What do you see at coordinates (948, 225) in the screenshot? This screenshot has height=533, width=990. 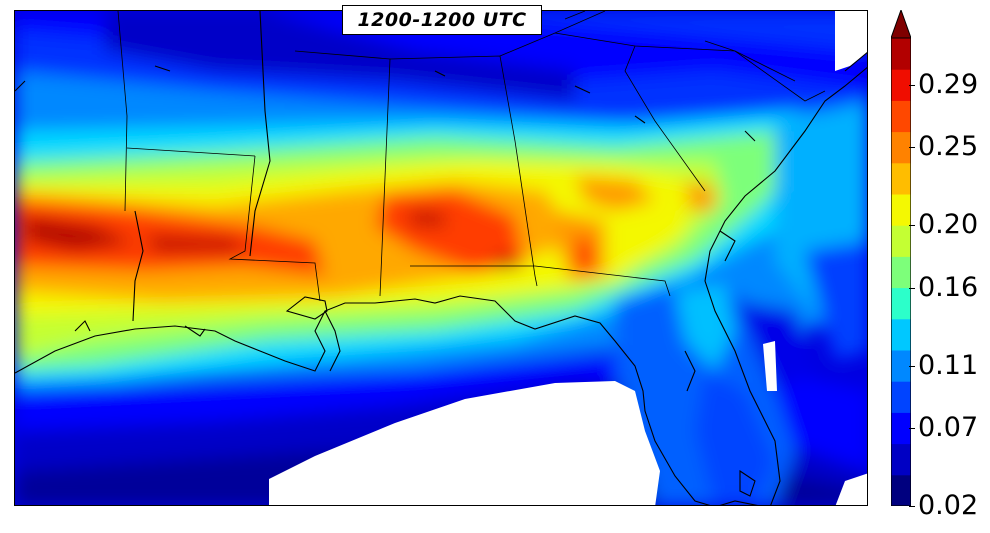 I see `colorbar-tick-label: 0.20` at bounding box center [948, 225].